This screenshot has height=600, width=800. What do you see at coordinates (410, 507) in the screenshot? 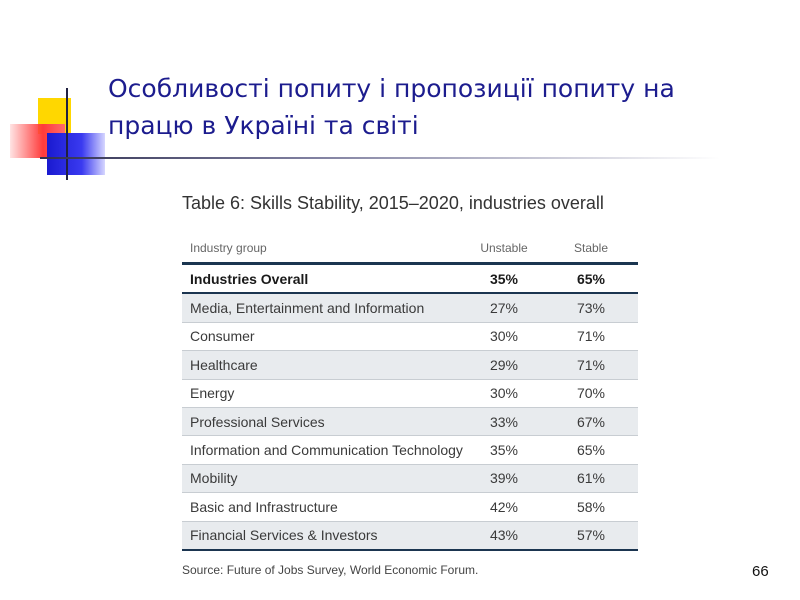
I see `table-row: Basic and Infrastructure 42% 58%` at bounding box center [410, 507].